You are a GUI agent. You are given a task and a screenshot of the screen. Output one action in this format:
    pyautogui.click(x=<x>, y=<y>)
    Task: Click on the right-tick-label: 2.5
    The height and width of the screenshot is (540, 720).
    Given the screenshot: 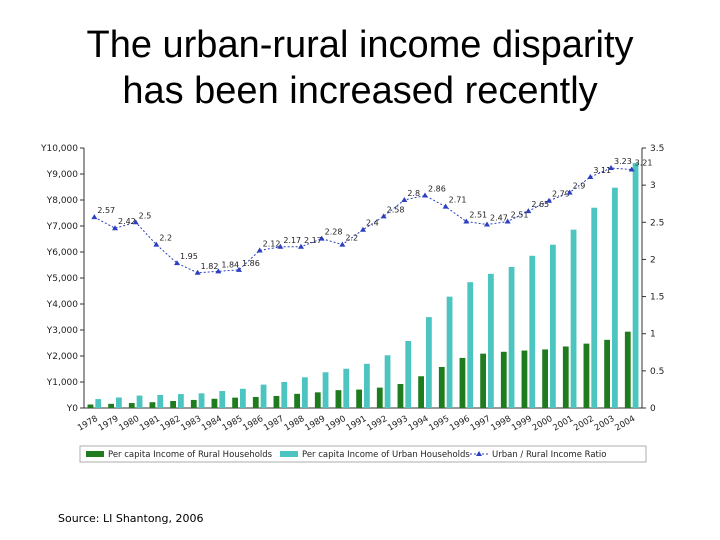 What is the action you would take?
    pyautogui.click(x=657, y=223)
    